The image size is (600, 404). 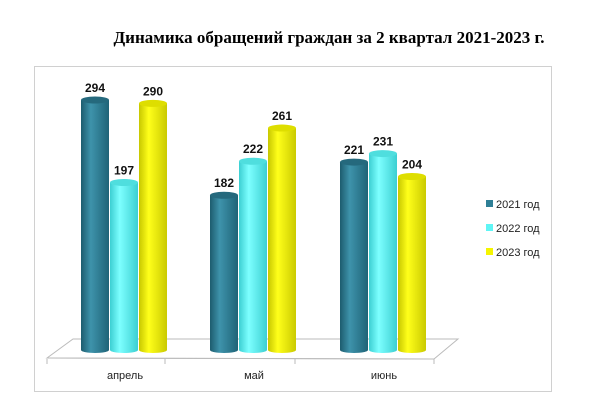 What do you see at coordinates (412, 165) in the screenshot?
I see `data-label: 204` at bounding box center [412, 165].